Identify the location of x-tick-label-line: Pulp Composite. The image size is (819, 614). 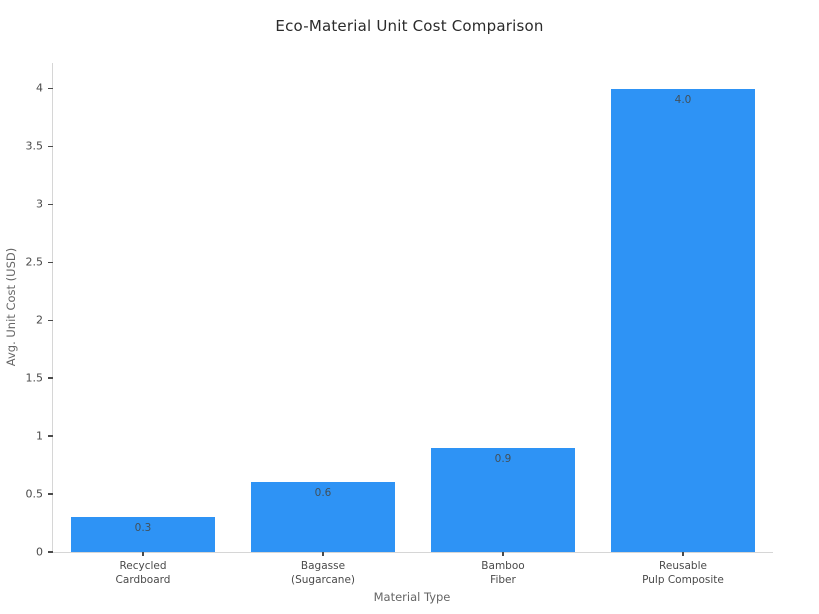
(683, 580).